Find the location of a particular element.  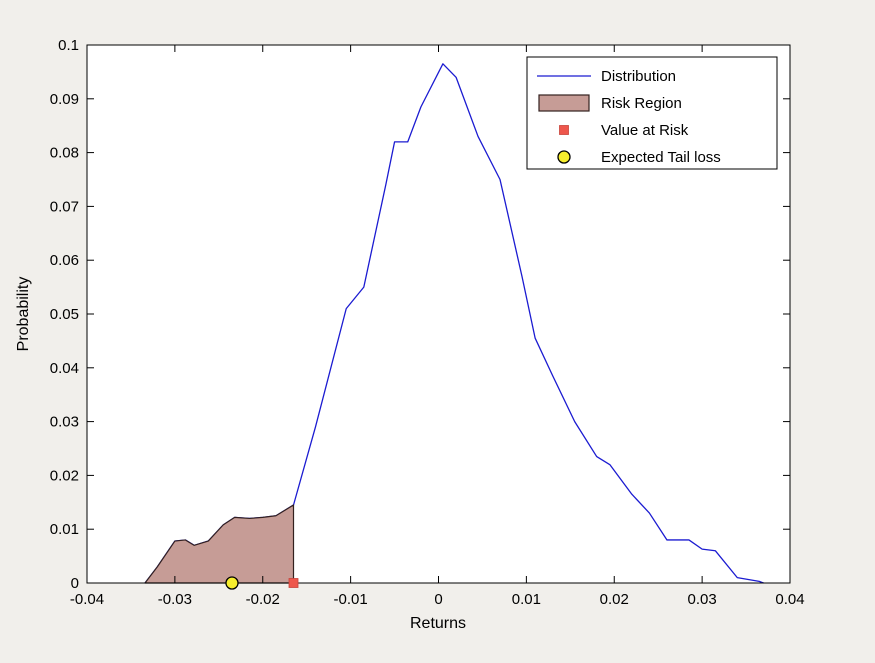

value-at-risk-marker is located at coordinates (293, 583).